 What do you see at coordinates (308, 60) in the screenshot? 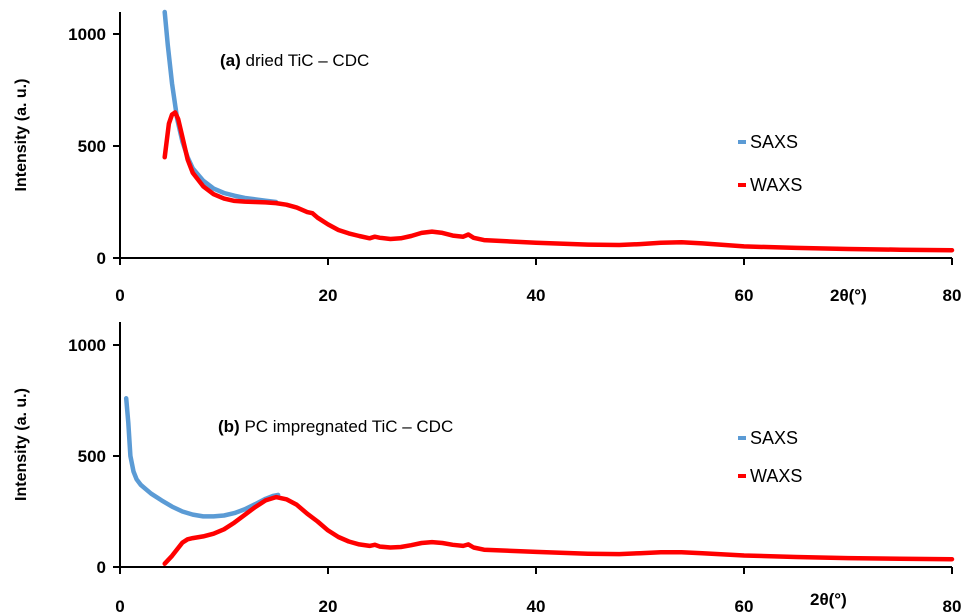
I see `panel-title-text: dried TiC – CDC` at bounding box center [308, 60].